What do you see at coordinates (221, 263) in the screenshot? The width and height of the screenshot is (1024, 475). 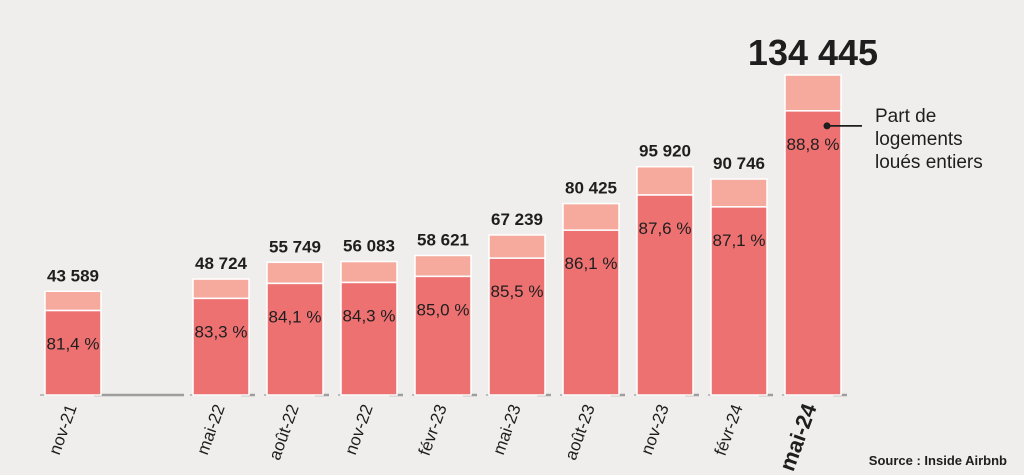 I see `bar-total-label: 48 724` at bounding box center [221, 263].